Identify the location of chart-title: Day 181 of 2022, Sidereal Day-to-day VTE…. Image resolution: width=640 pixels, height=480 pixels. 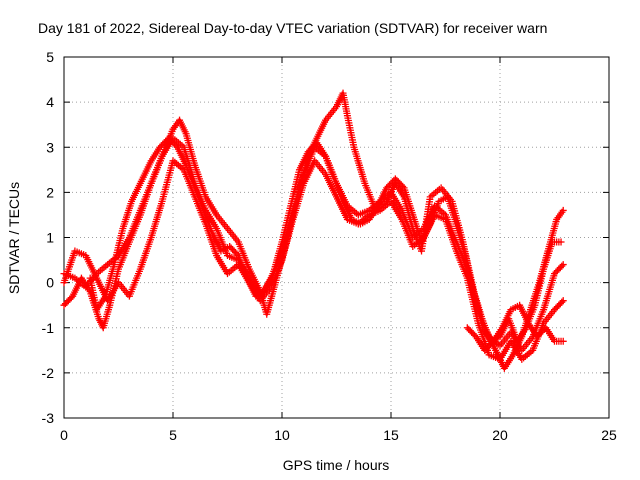
(292, 28).